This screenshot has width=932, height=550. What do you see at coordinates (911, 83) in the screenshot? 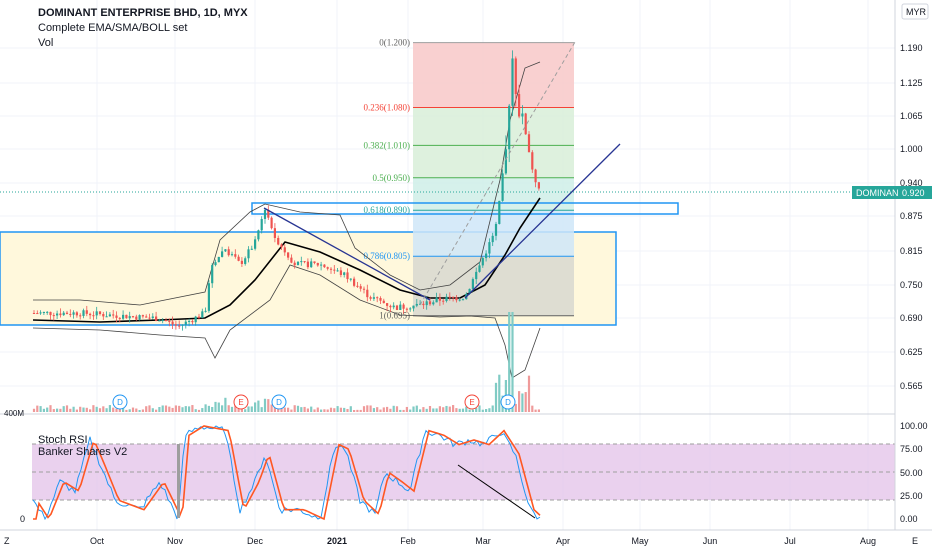
I see `price-tick: 1.125` at bounding box center [911, 83].